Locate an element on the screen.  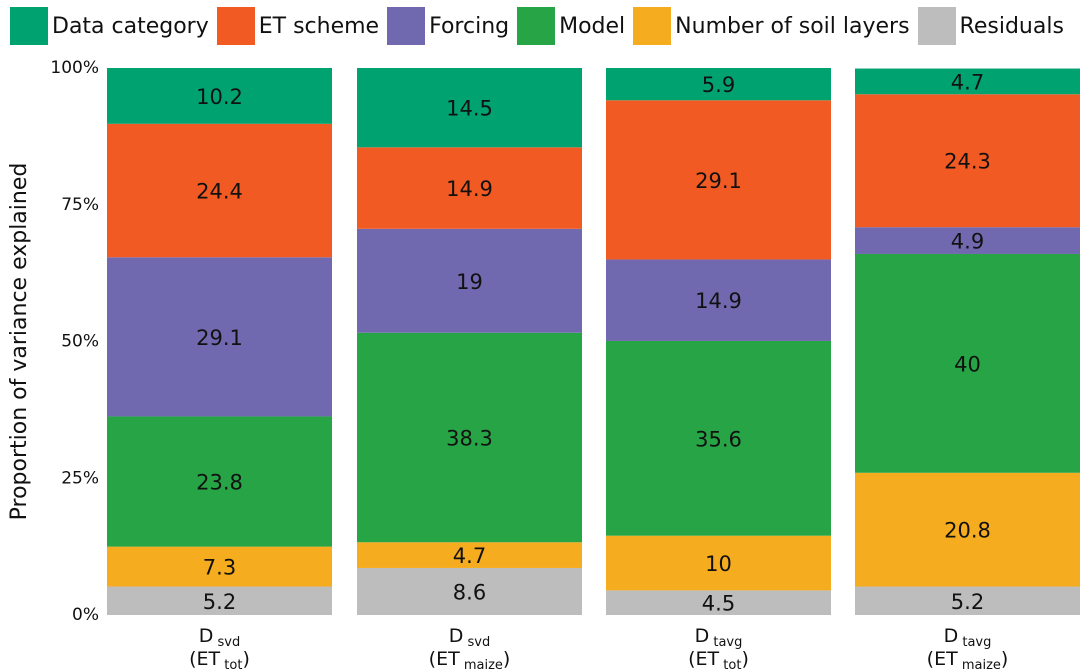
bar-value-label: 40 is located at coordinates (967, 364).